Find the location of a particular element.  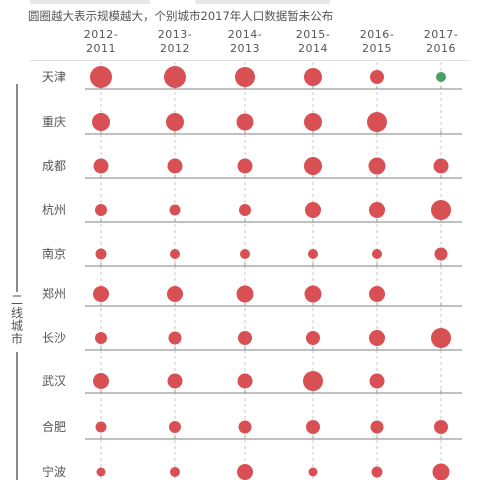

group-label-char: 二 is located at coordinates (16, 300).